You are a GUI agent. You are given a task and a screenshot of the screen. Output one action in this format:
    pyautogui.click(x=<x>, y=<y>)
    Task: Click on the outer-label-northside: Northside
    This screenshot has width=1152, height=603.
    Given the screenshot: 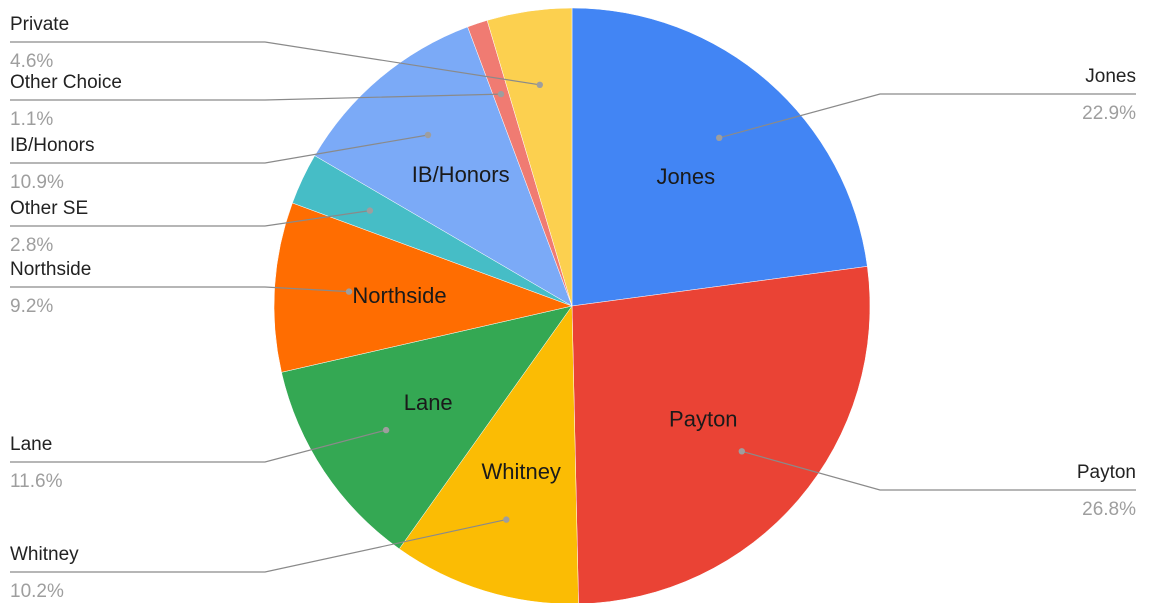 What is the action you would take?
    pyautogui.click(x=50, y=269)
    